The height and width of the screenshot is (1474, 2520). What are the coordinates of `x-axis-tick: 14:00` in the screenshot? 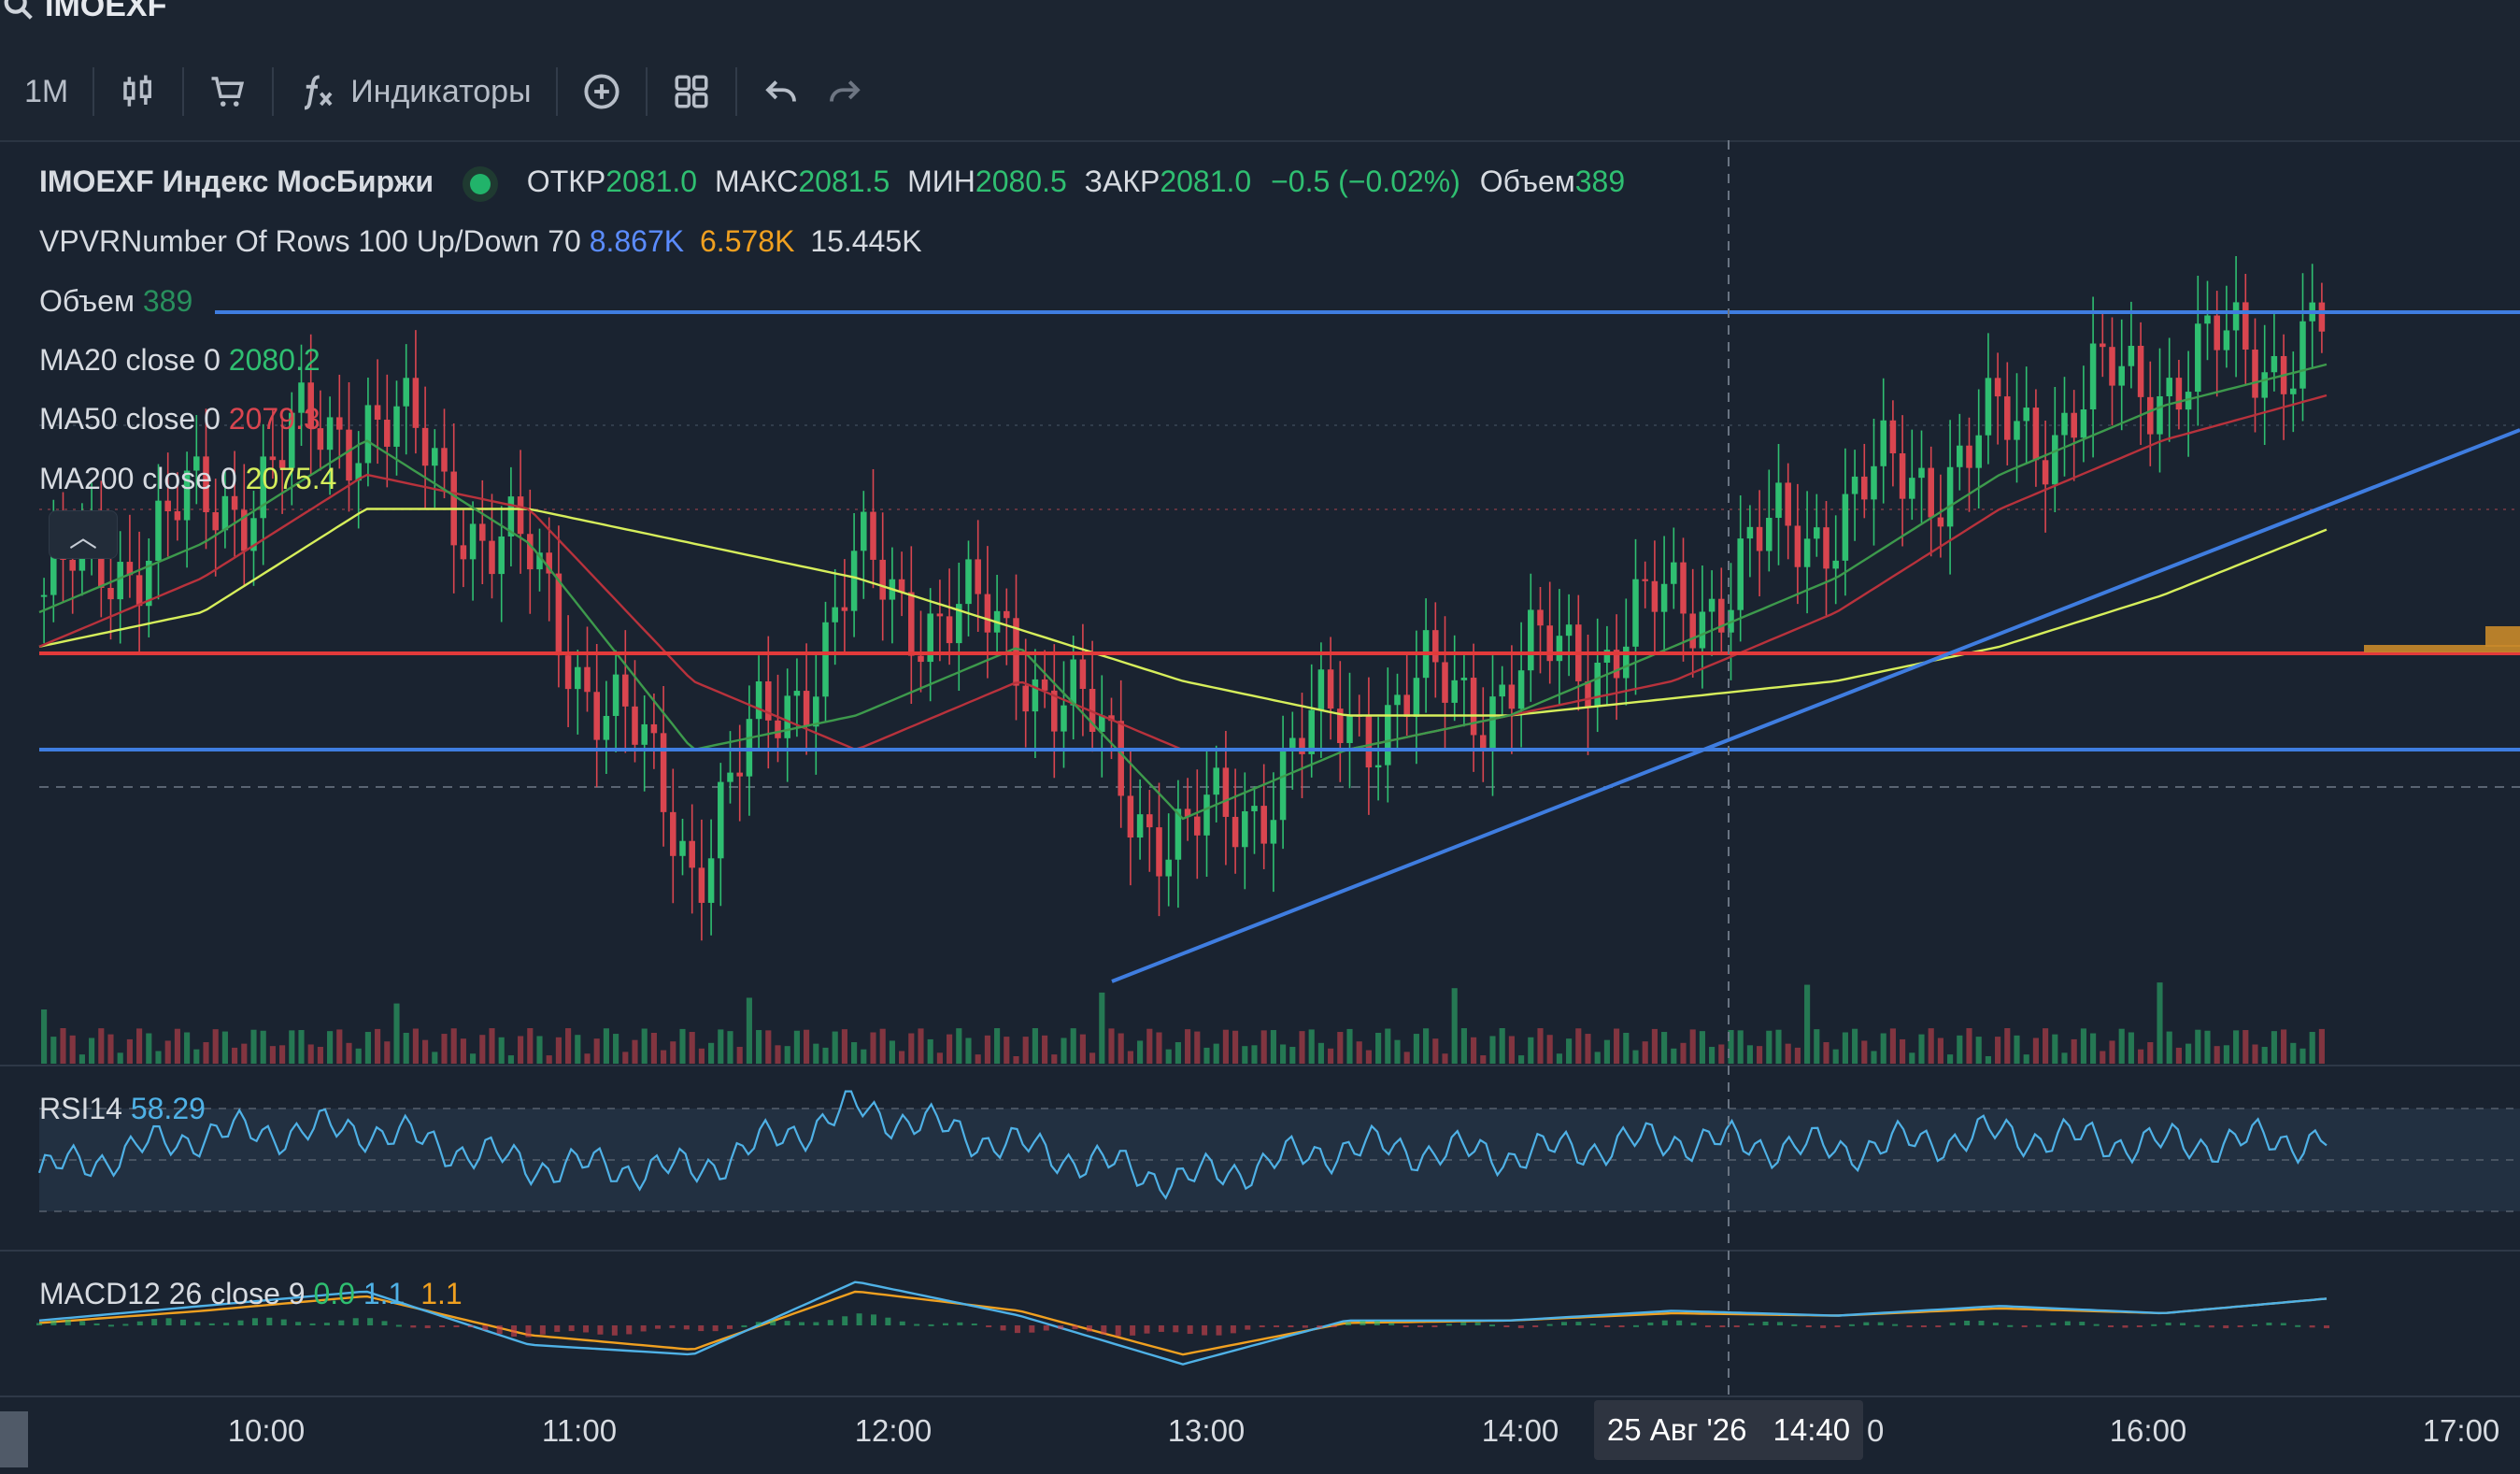 It's located at (1520, 1431).